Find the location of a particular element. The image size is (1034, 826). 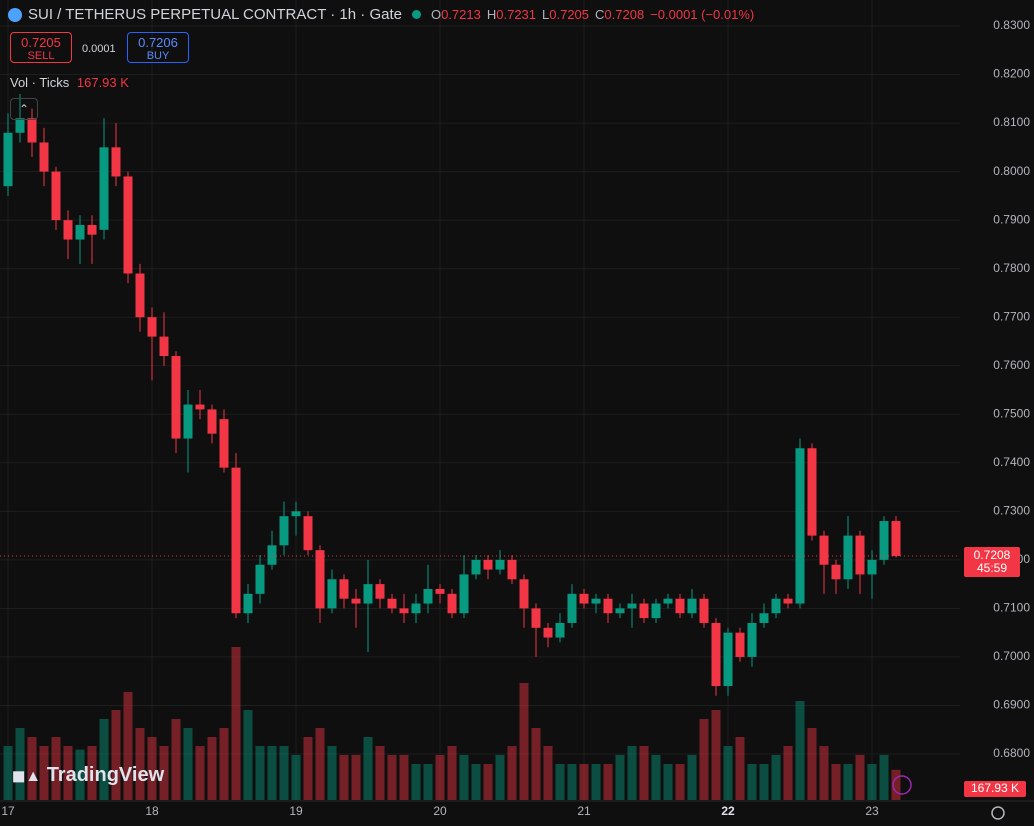

x-tick-label: 23 is located at coordinates (872, 811).